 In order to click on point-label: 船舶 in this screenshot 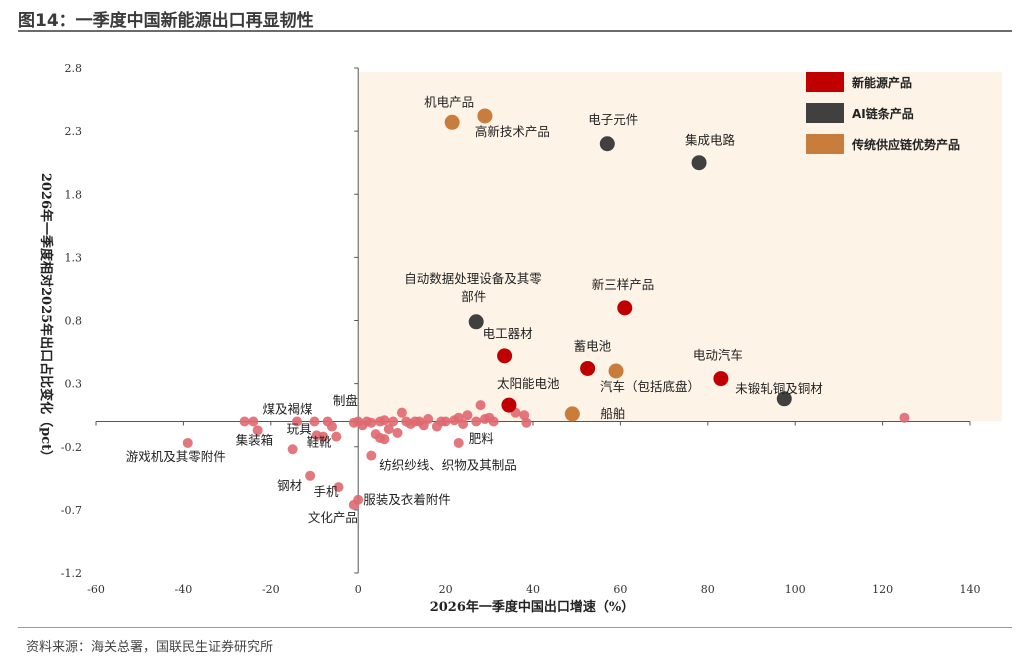, I will do `click(612, 413)`.